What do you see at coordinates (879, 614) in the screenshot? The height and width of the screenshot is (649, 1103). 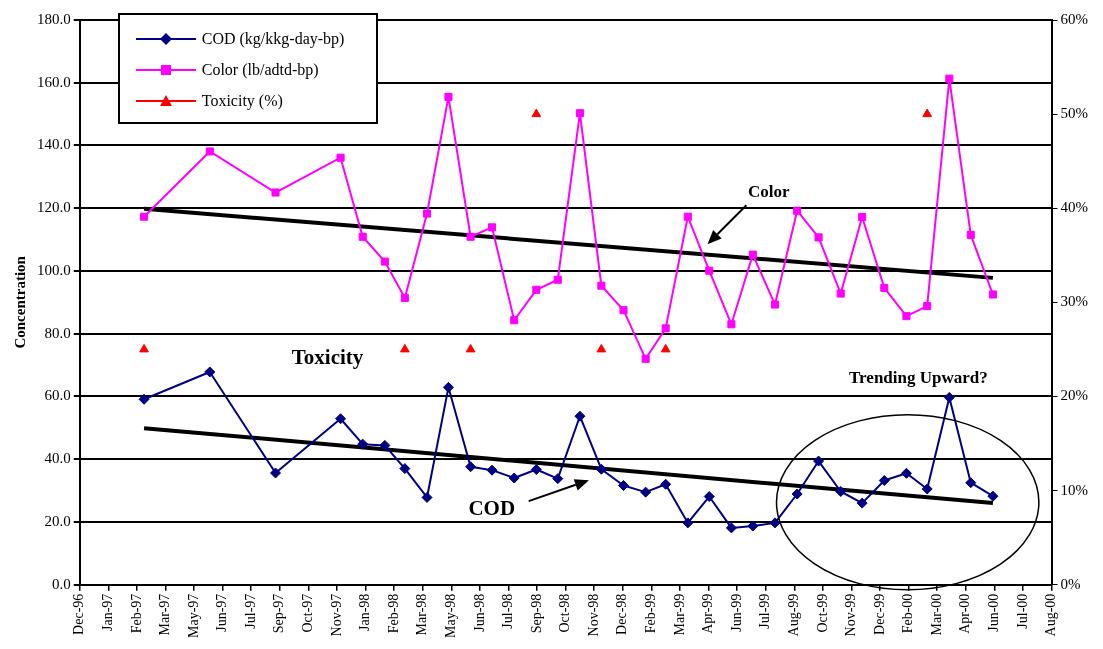 I see `x-tick-label: Dec-99` at bounding box center [879, 614].